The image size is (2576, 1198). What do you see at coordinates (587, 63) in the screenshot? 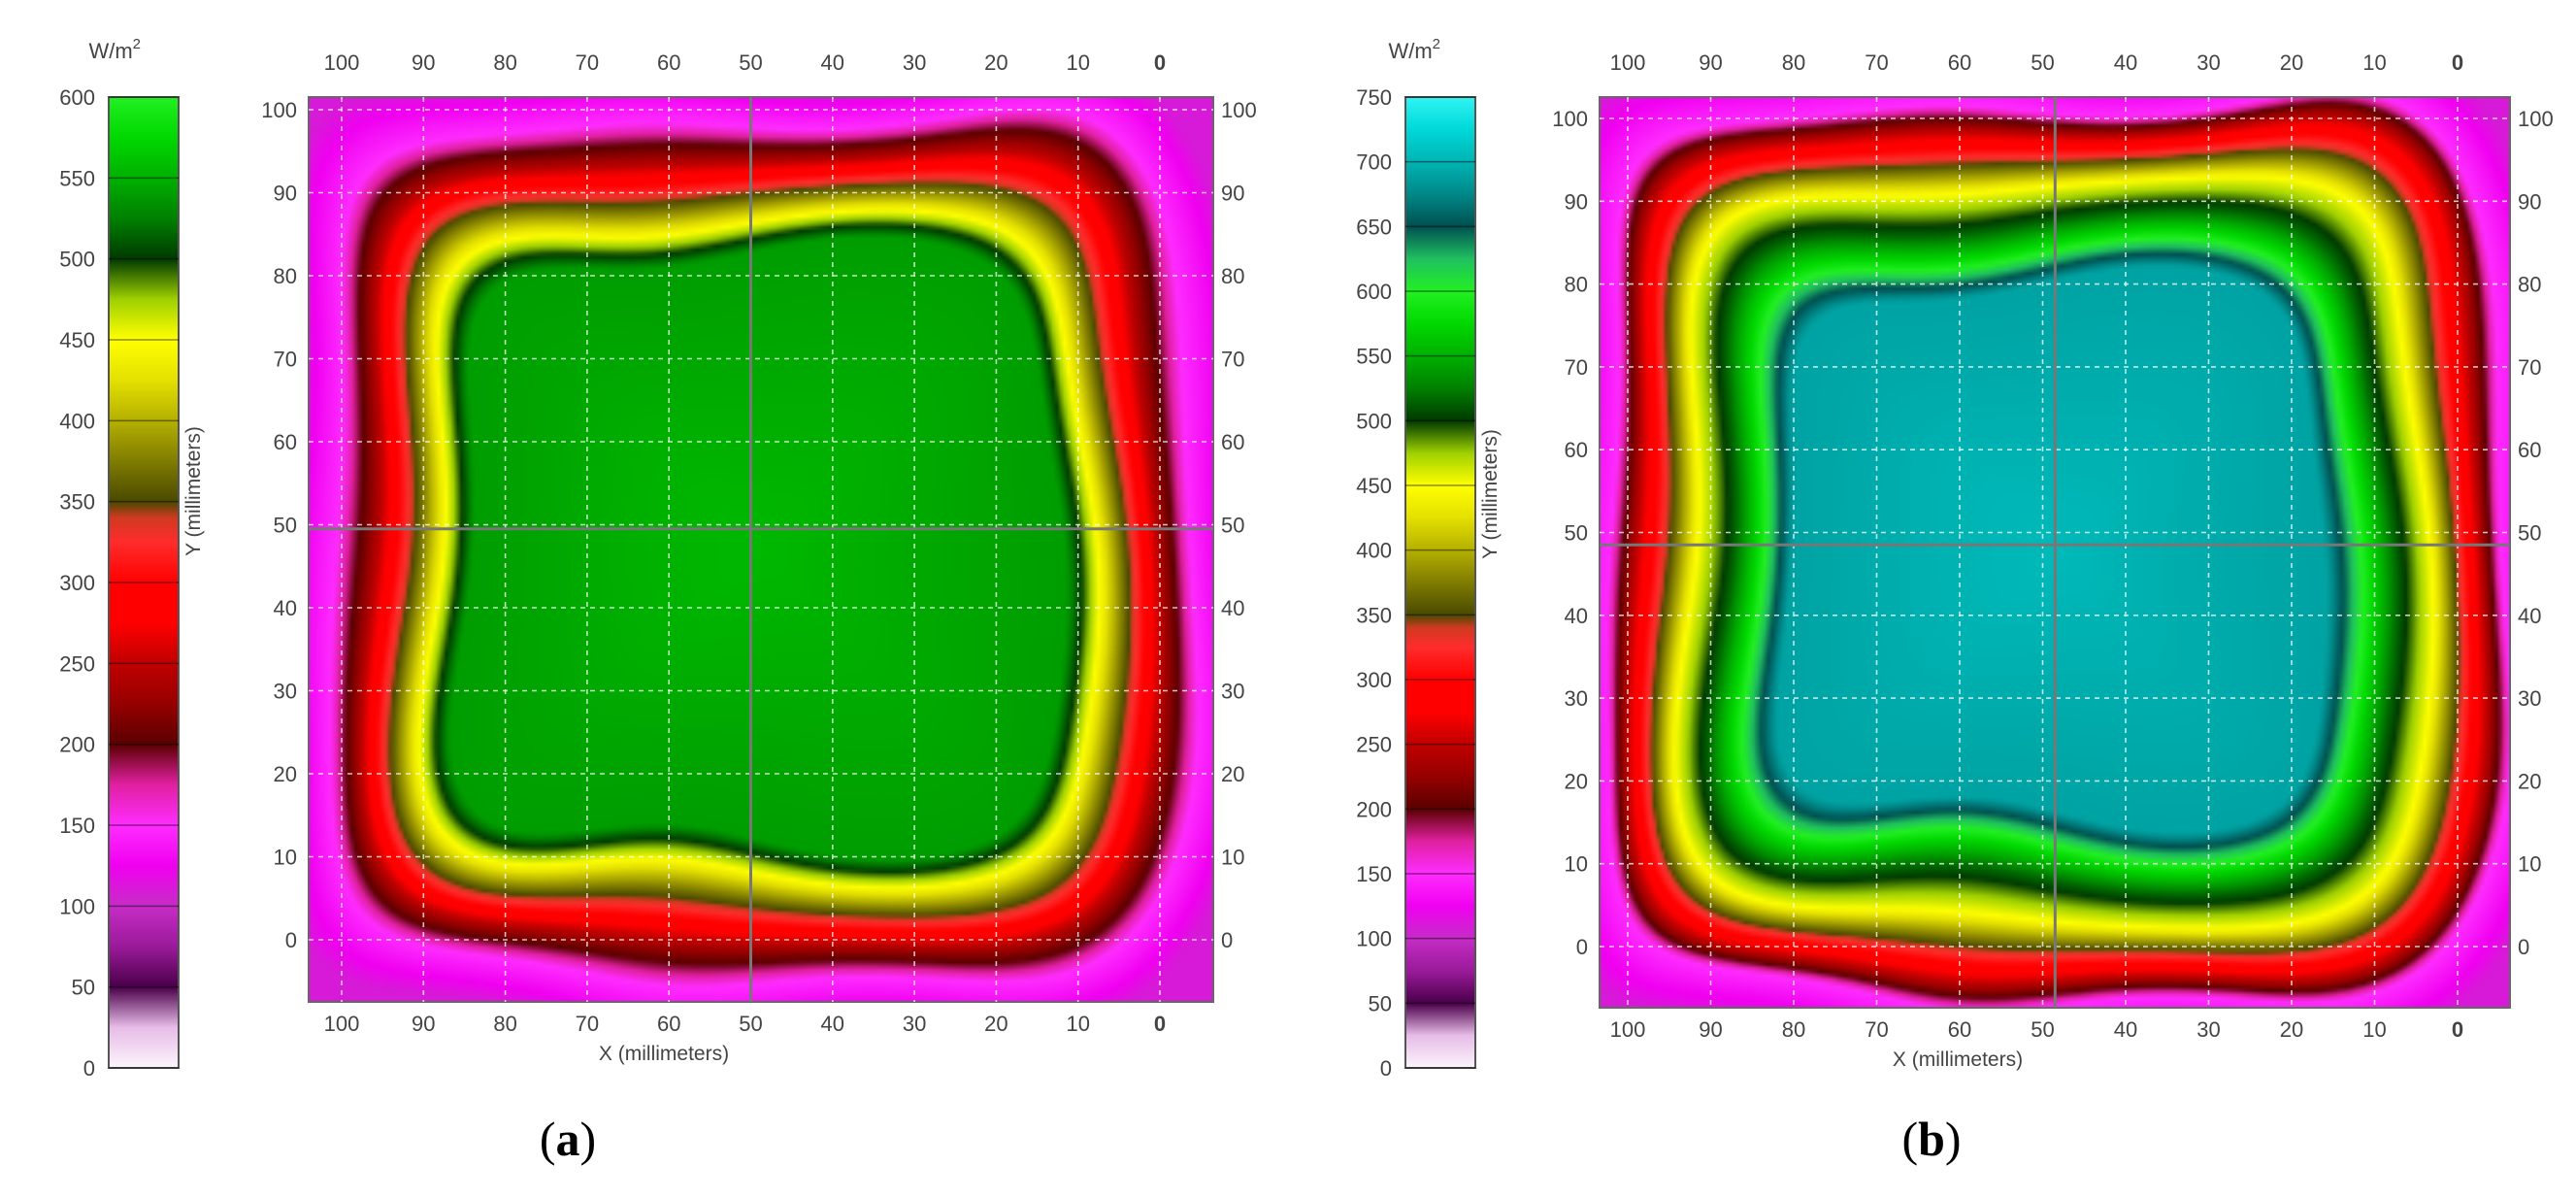
I see `x-tick-label-top: 70` at bounding box center [587, 63].